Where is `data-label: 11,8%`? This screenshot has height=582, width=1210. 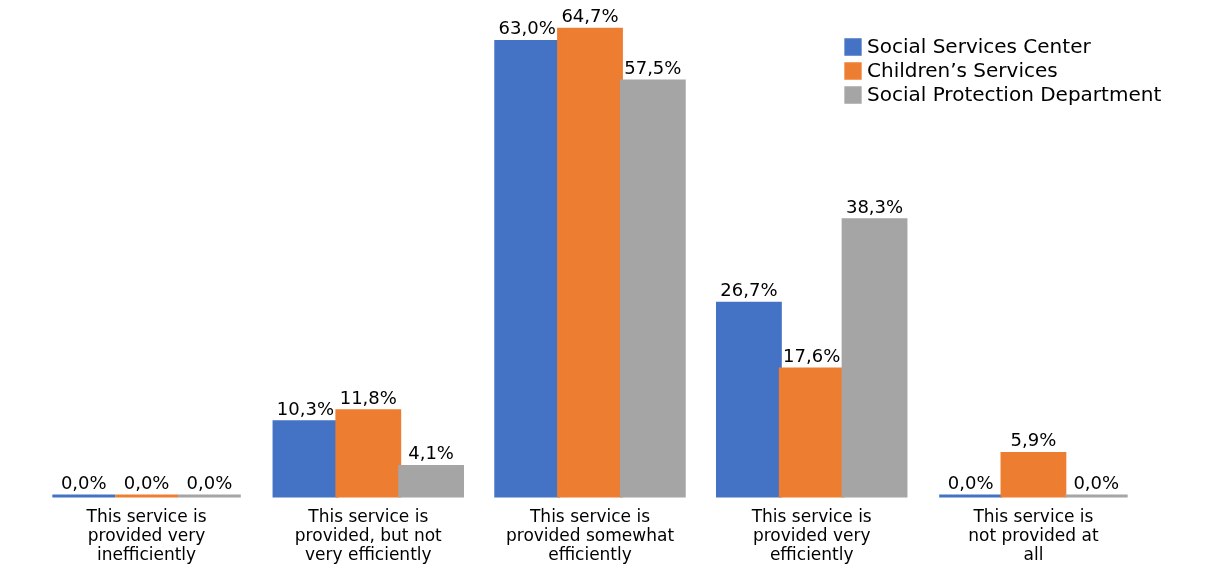 data-label: 11,8% is located at coordinates (368, 397).